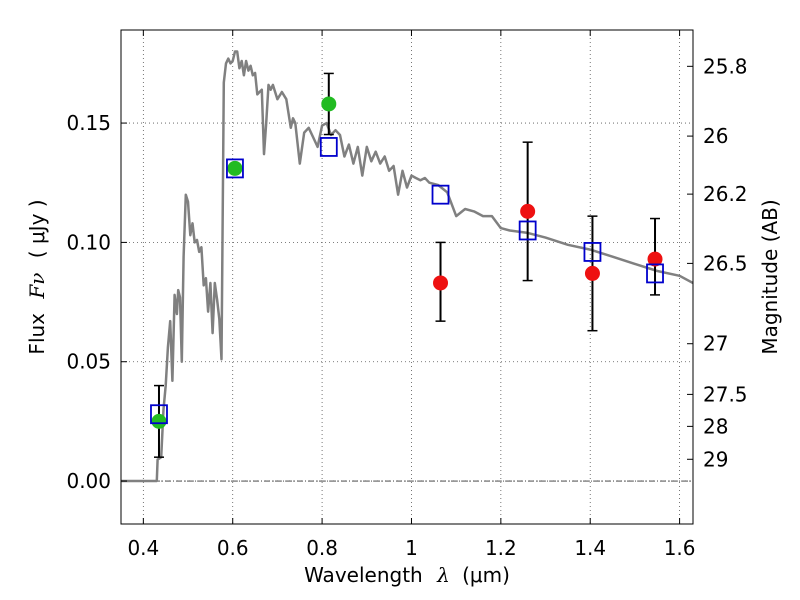  I want to click on x-axis-title-symbol: λ, so click(443, 575).